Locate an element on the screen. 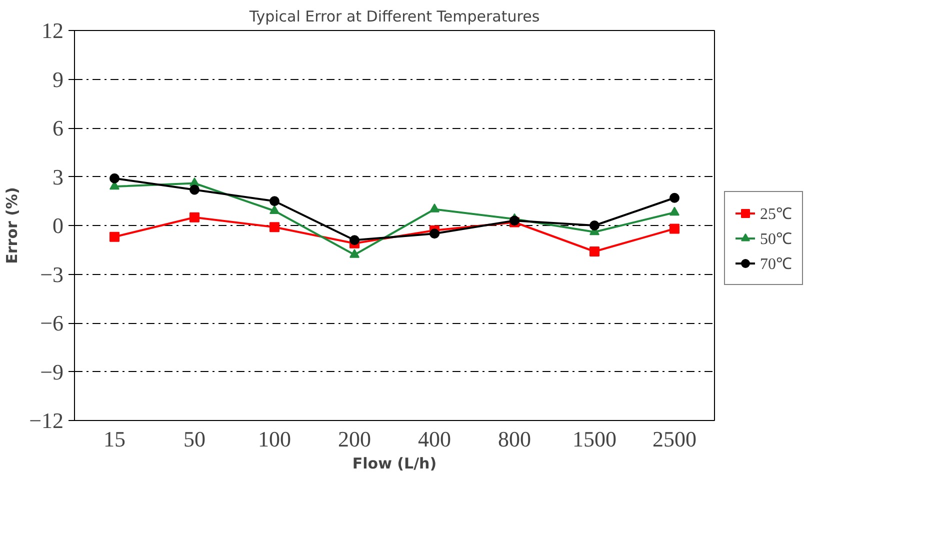 The width and height of the screenshot is (925, 535). y-tick-label: 0 is located at coordinates (58, 225).